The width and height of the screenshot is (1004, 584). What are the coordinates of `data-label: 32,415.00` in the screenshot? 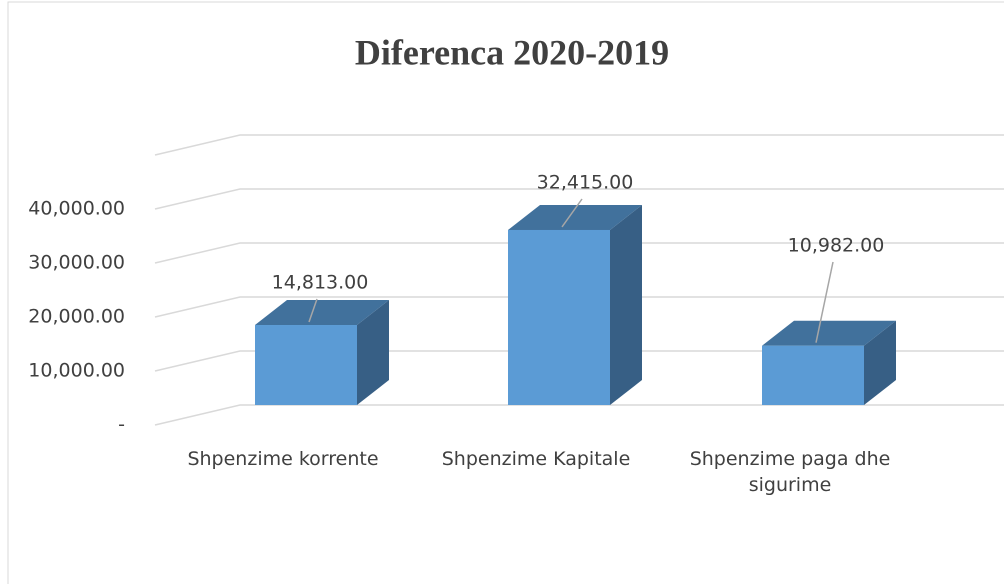 It's located at (585, 183).